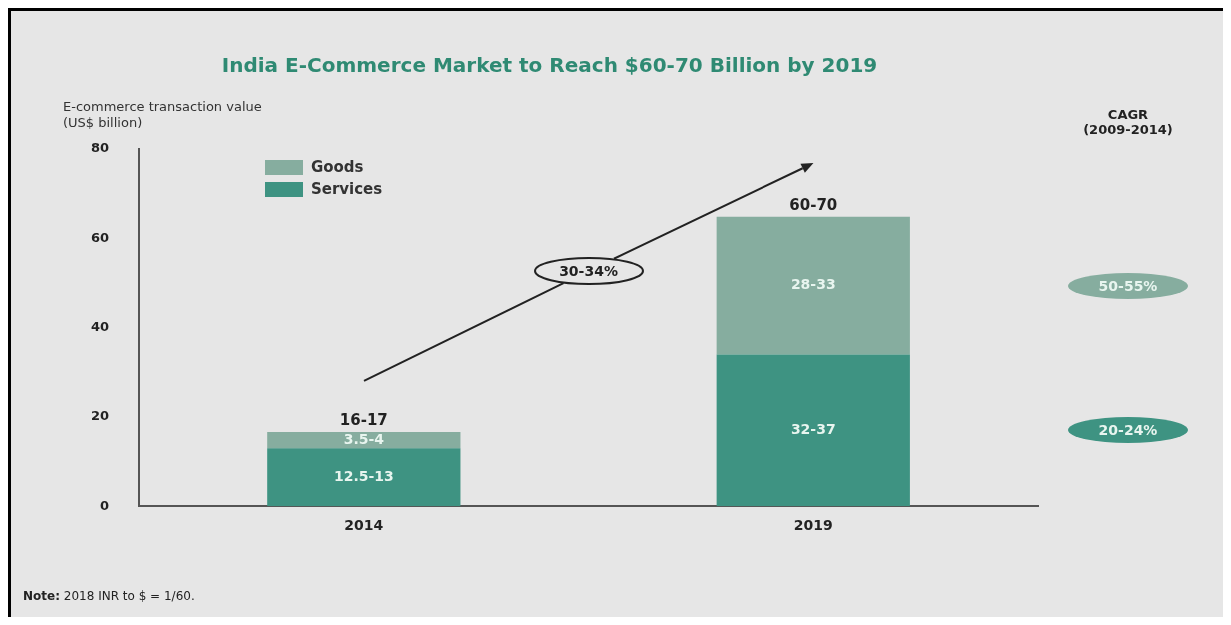 This screenshot has height=625, width=1231. What do you see at coordinates (1128, 430) in the screenshot?
I see `text: 20-24%` at bounding box center [1128, 430].